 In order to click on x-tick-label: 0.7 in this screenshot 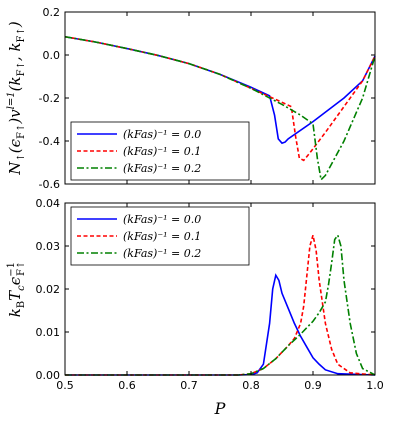, I will do `click(189, 385)`.